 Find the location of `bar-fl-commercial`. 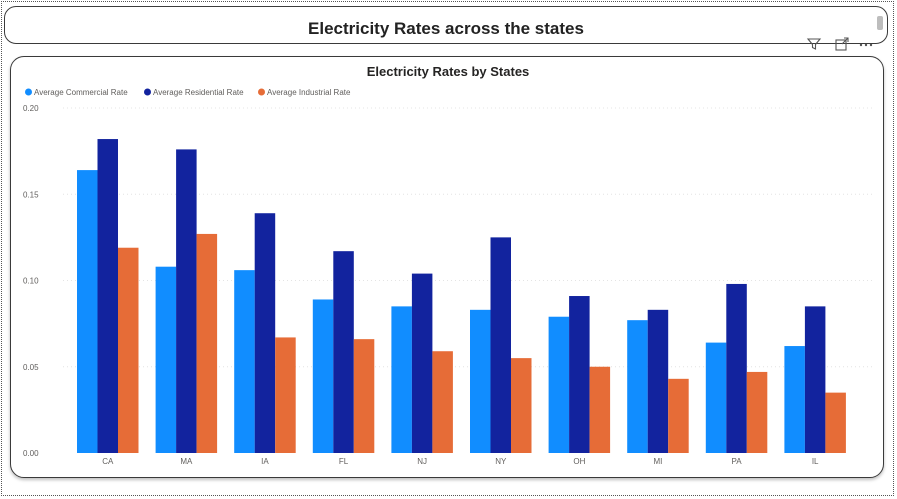

bar-fl-commercial is located at coordinates (323, 376).